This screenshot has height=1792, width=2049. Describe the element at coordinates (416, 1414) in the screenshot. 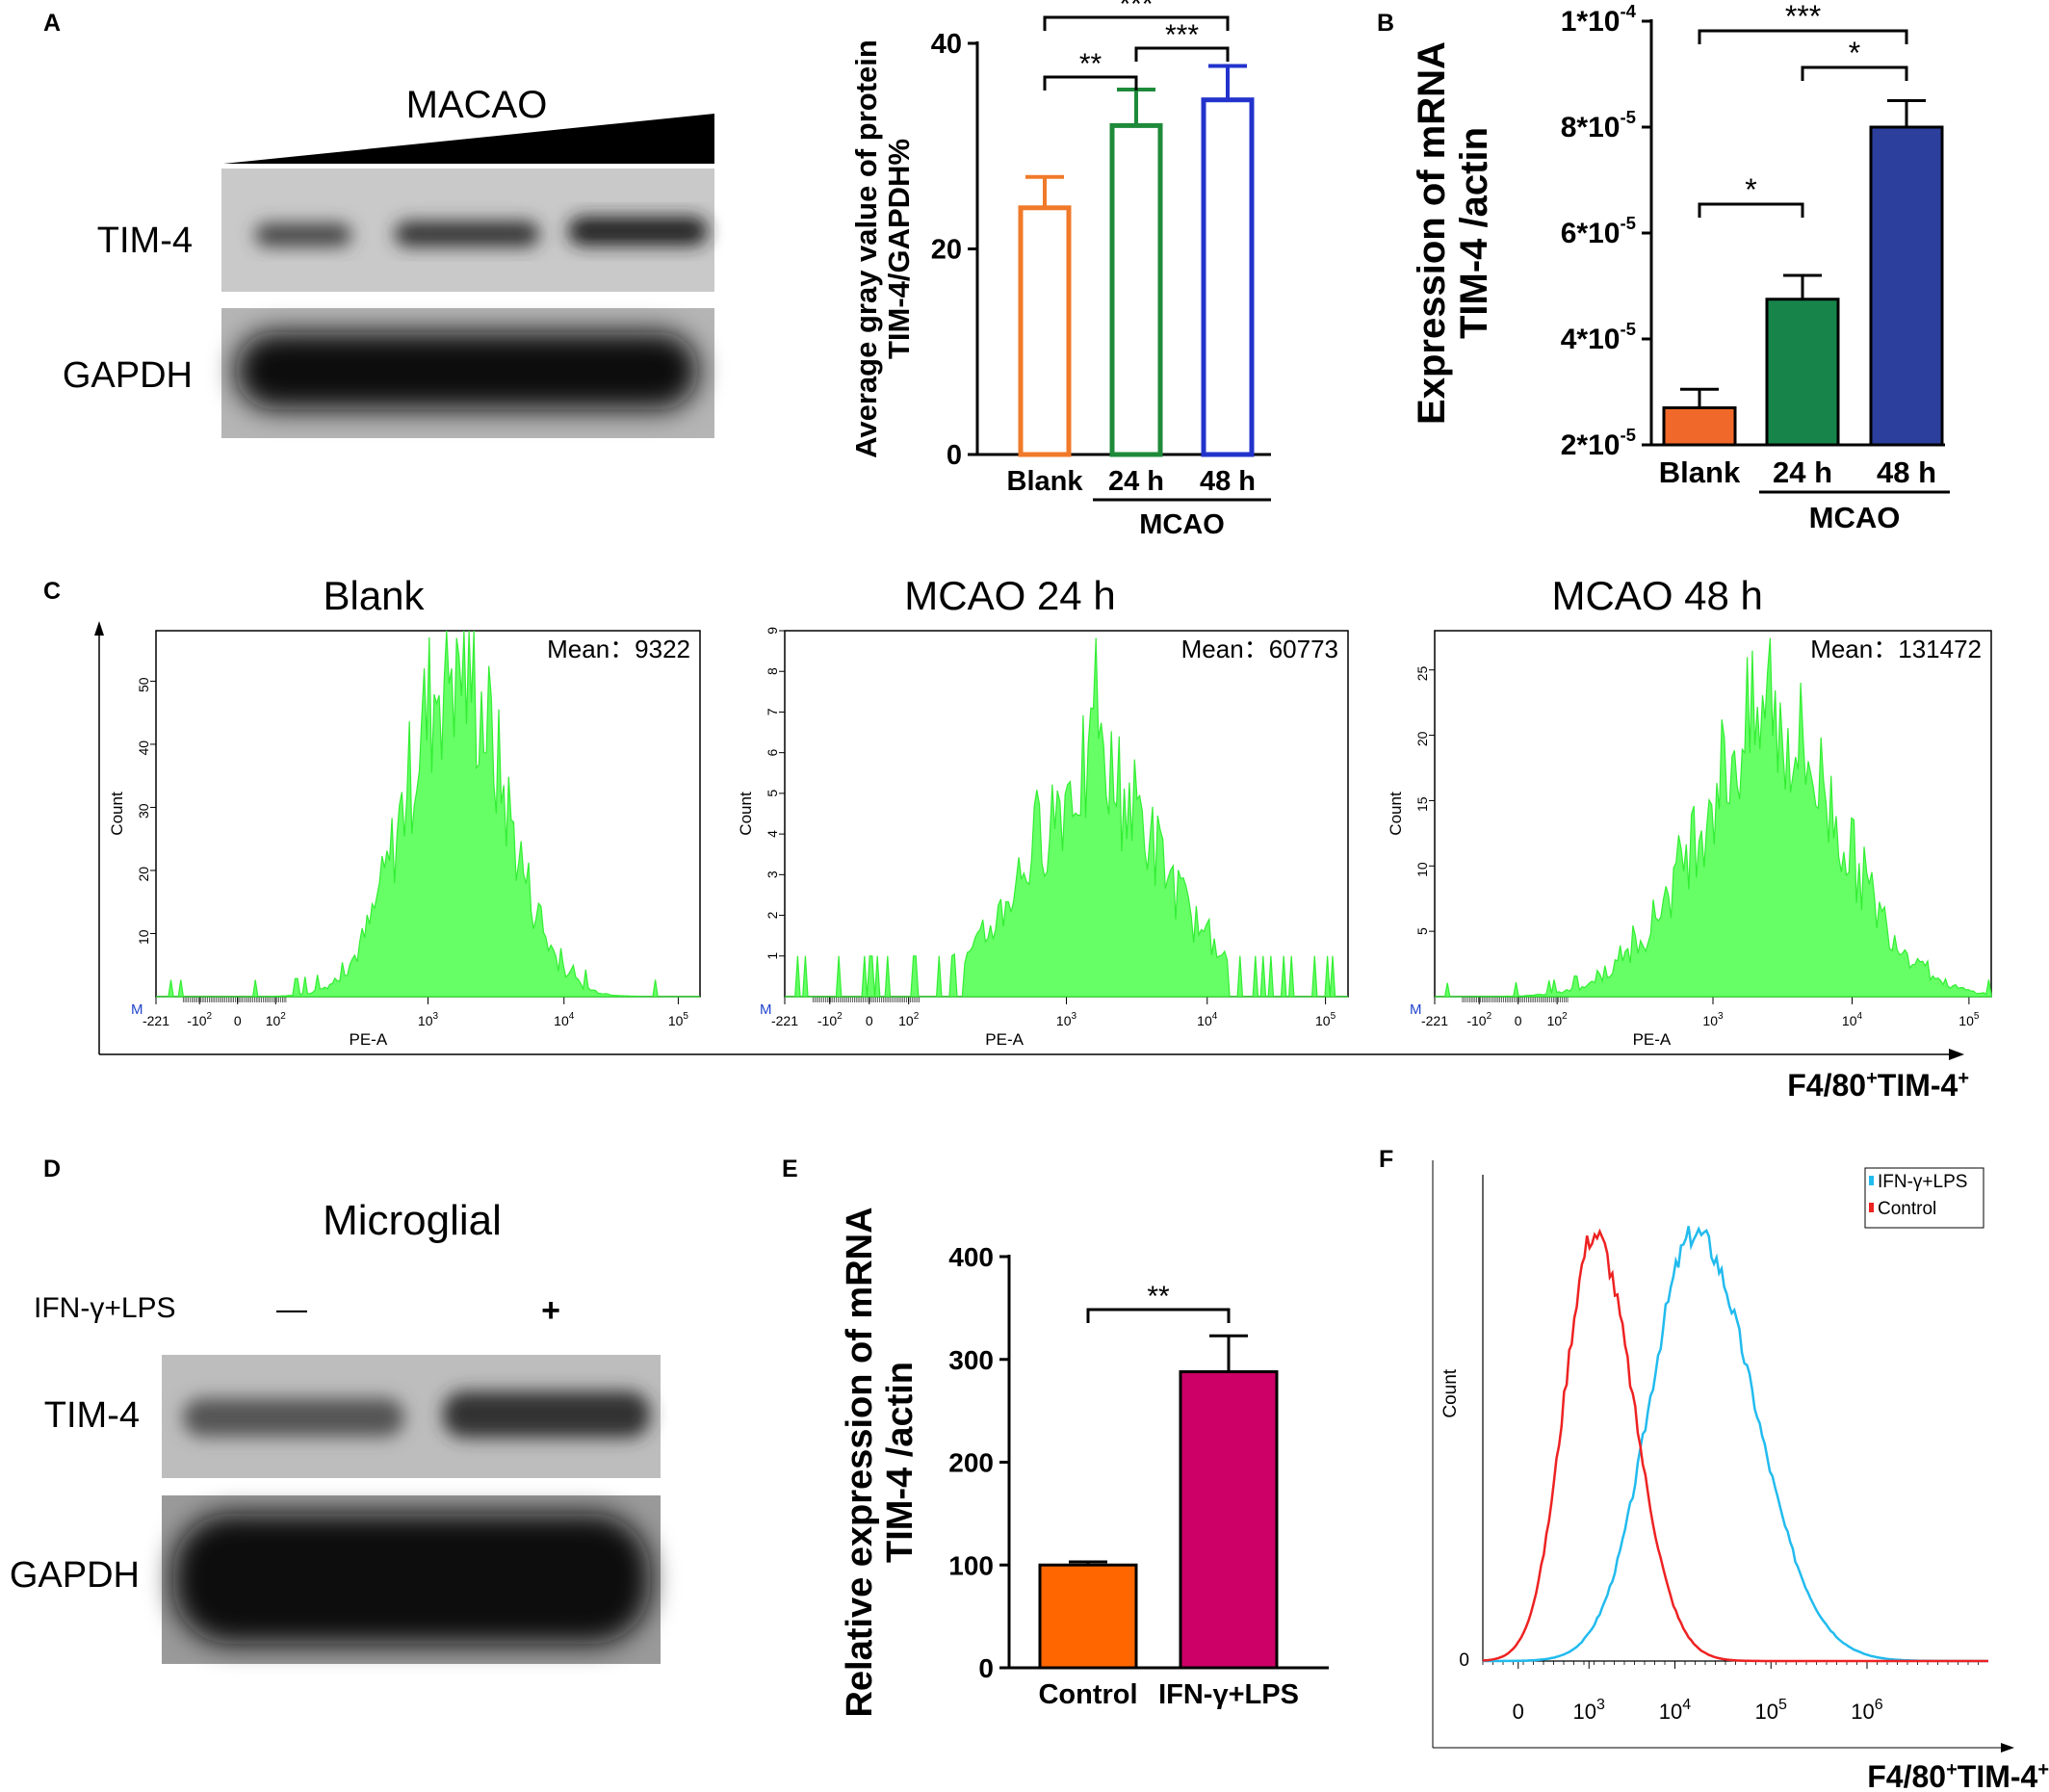

I see `blot-d-tim4-bands` at that location.